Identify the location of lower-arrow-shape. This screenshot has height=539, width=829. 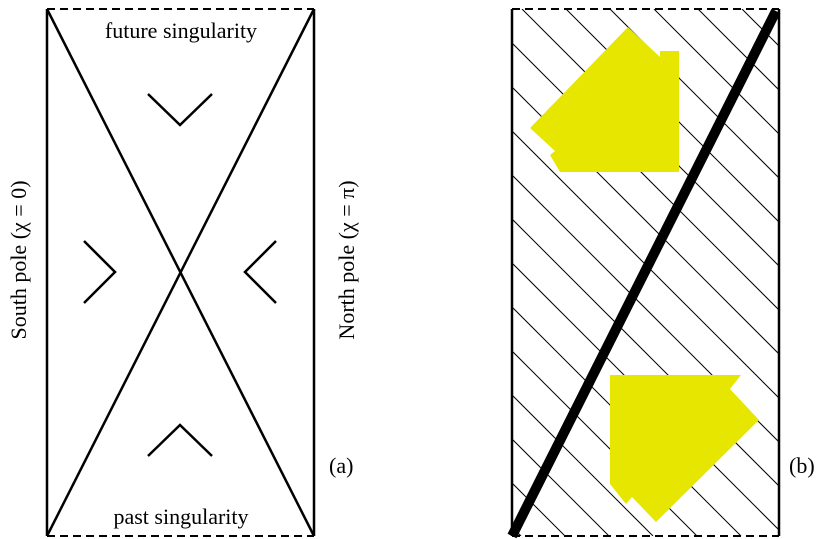
(684, 448).